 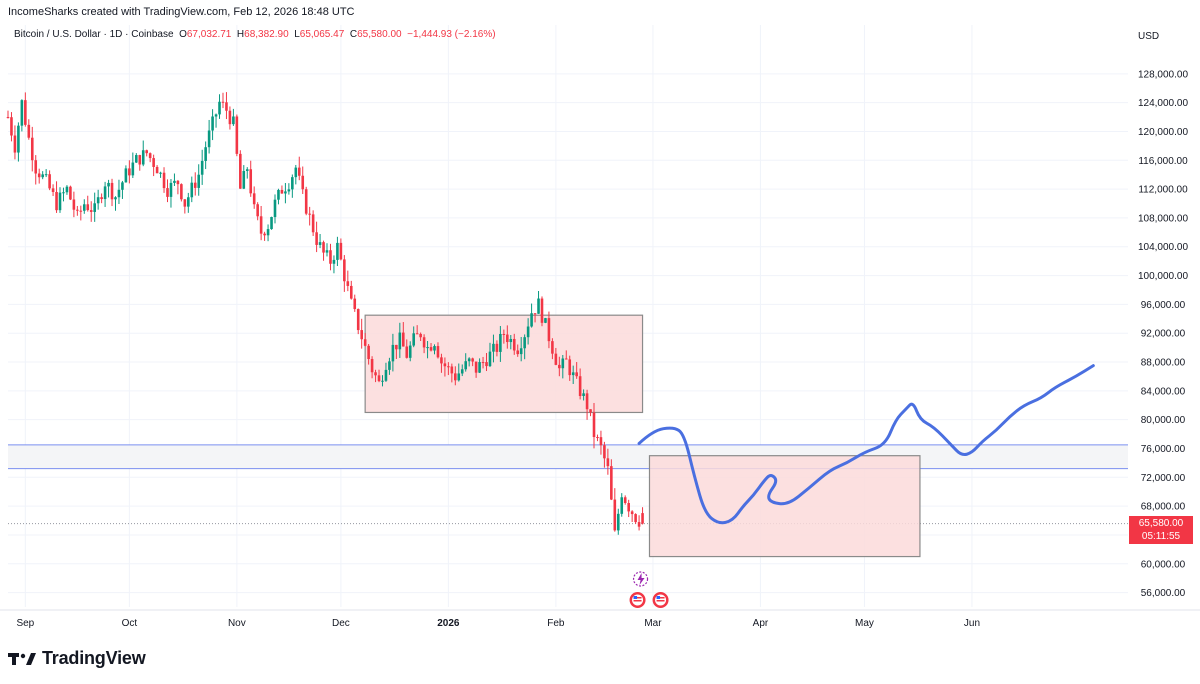 What do you see at coordinates (653, 623) in the screenshot?
I see `x-tick-label: Mar` at bounding box center [653, 623].